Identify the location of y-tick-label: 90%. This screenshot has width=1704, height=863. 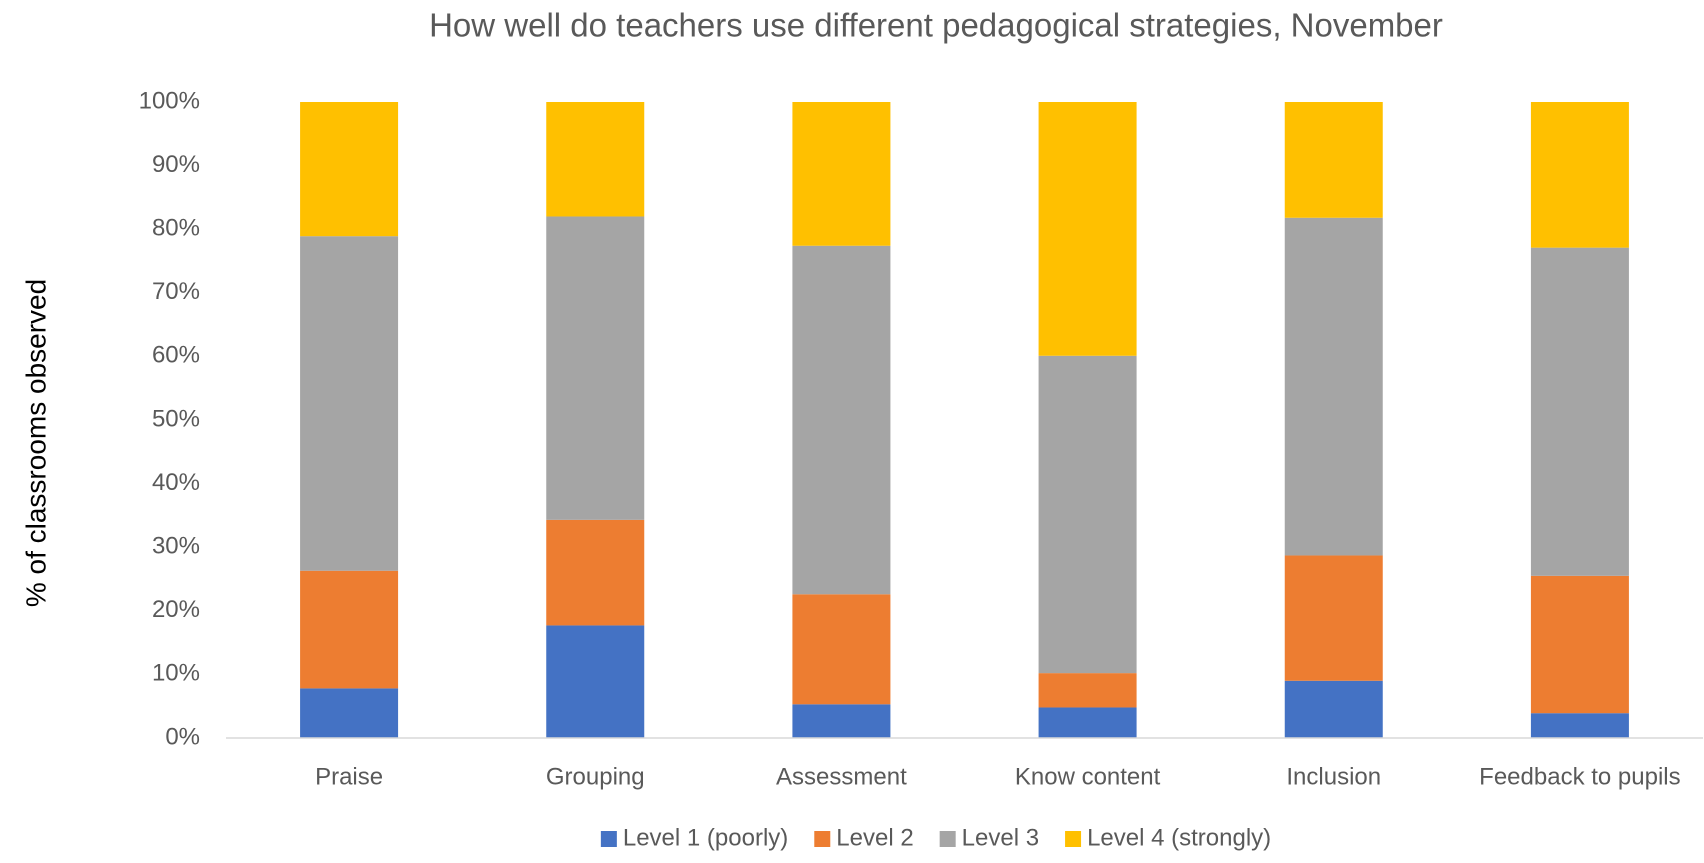
(176, 164).